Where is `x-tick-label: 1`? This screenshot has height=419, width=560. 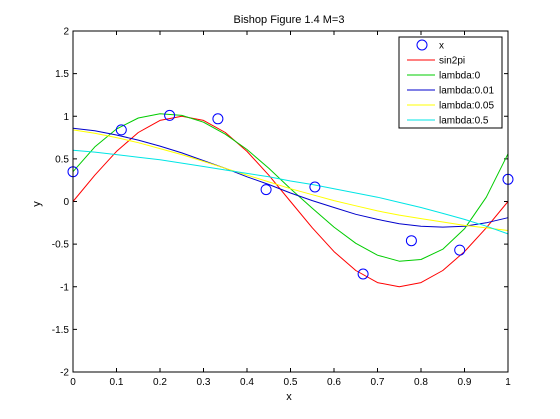 x-tick-label: 1 is located at coordinates (508, 382).